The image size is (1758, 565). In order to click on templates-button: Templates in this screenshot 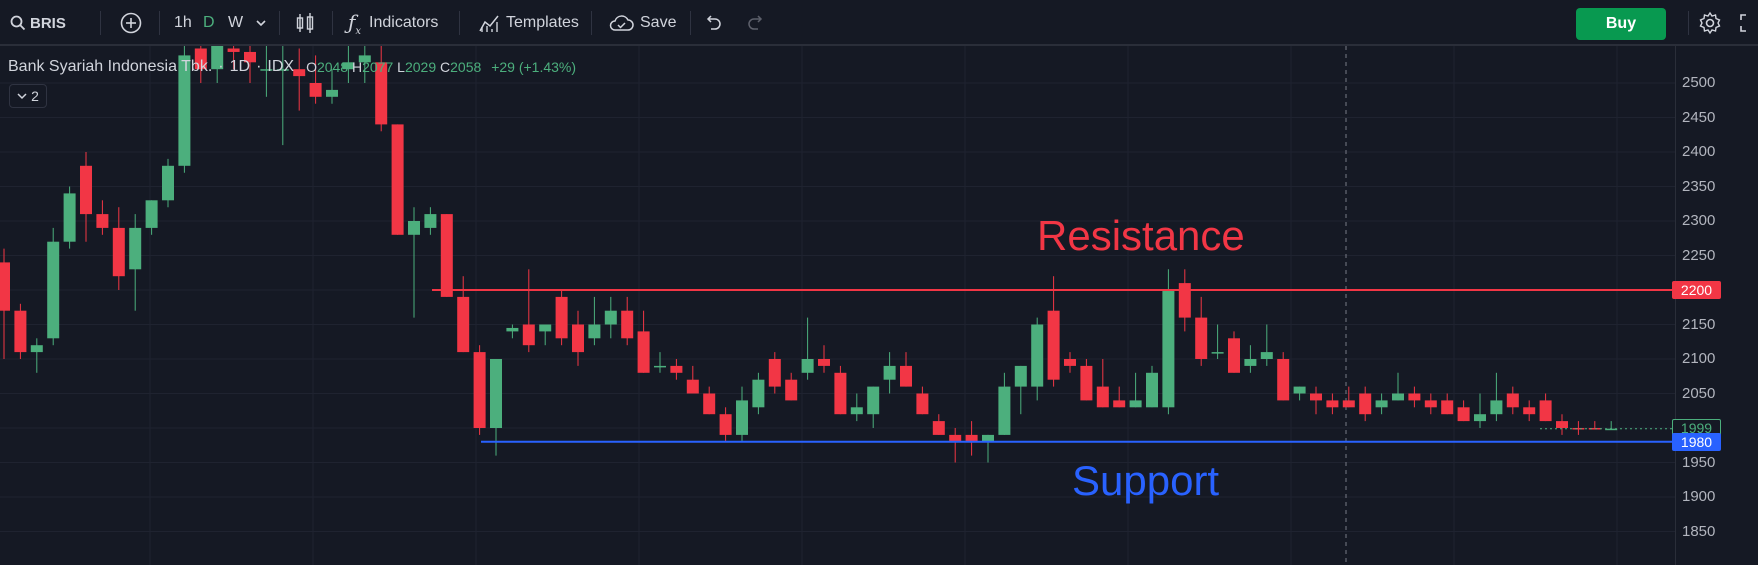, I will do `click(528, 23)`.